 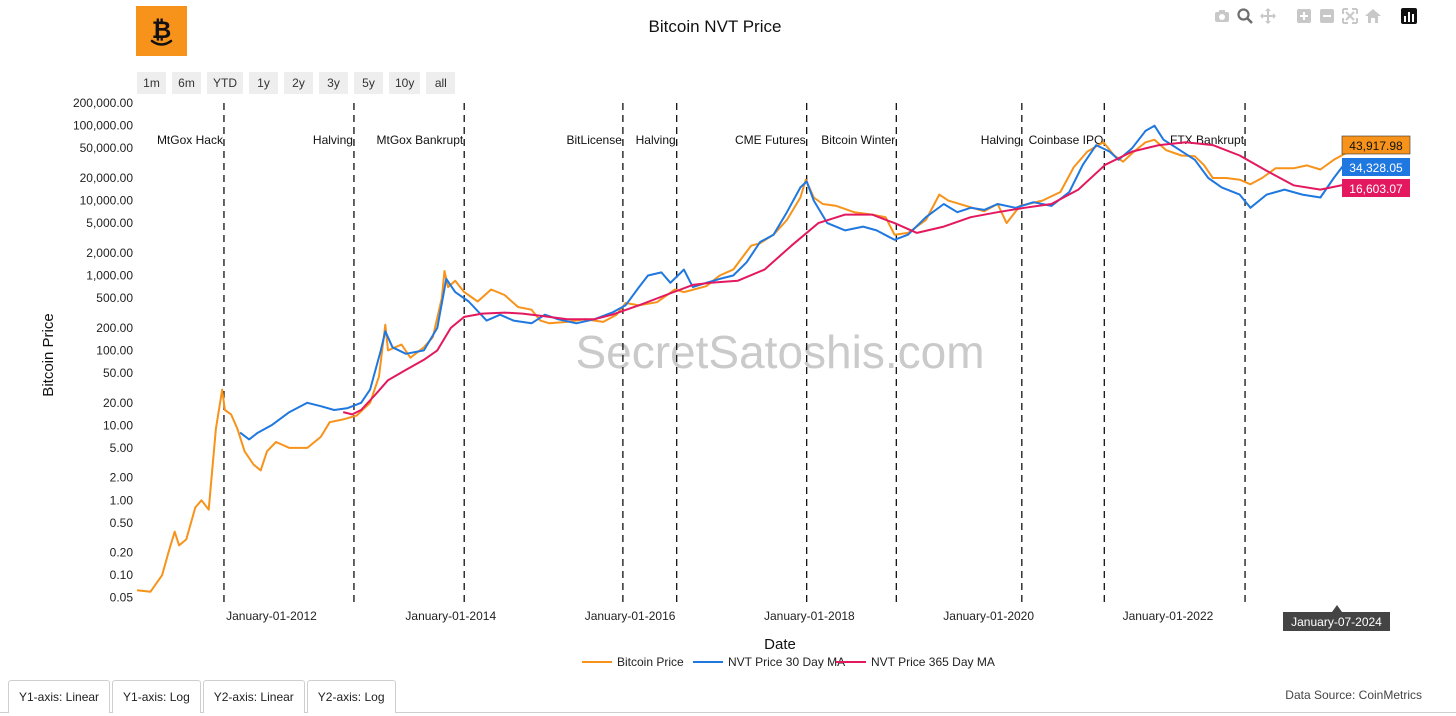 I want to click on y-tick-label: 50,000.00, so click(x=107, y=148).